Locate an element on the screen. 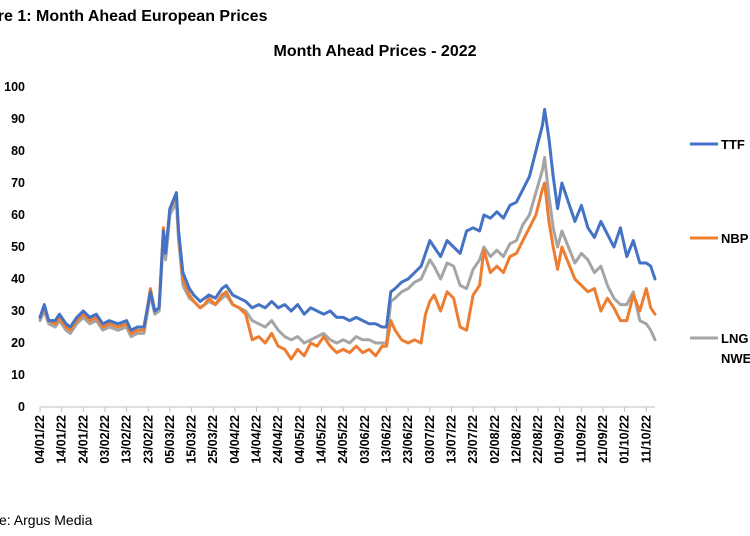 The width and height of the screenshot is (750, 536). x-tick-label: 04/04/22 is located at coordinates (235, 439).